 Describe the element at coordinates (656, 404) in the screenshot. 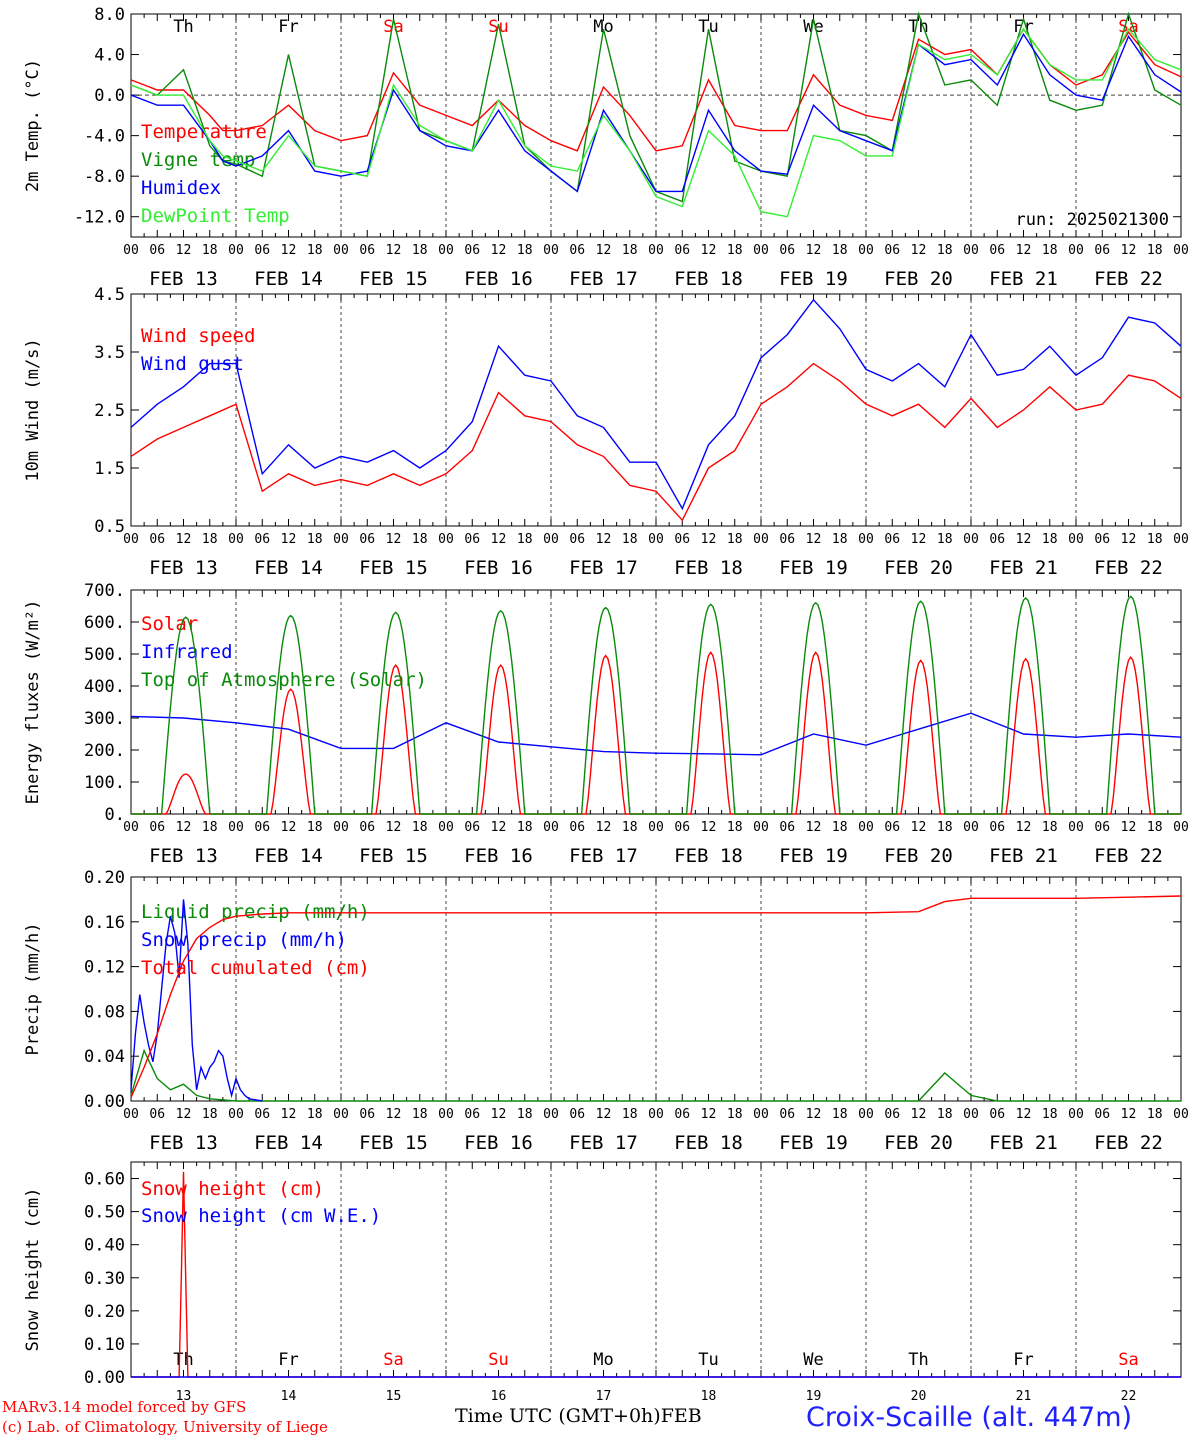

I see `series-line-wind-gust` at that location.